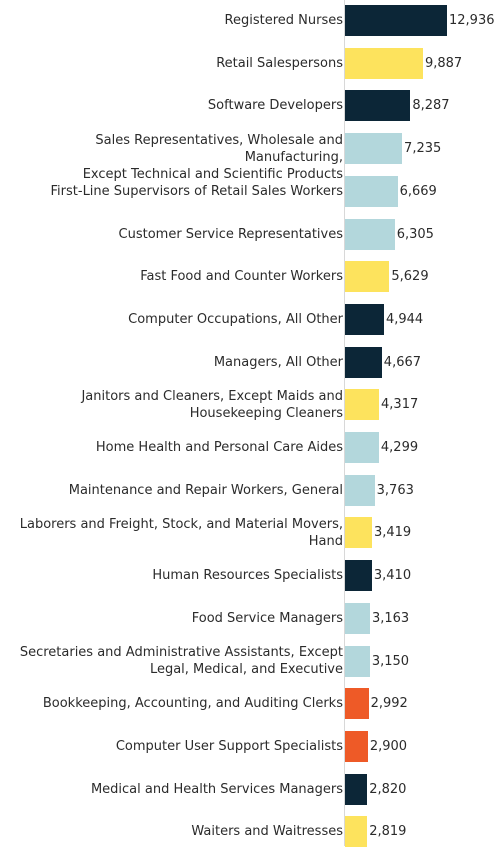  What do you see at coordinates (410, 277) in the screenshot?
I see `value-label: 5,629` at bounding box center [410, 277].